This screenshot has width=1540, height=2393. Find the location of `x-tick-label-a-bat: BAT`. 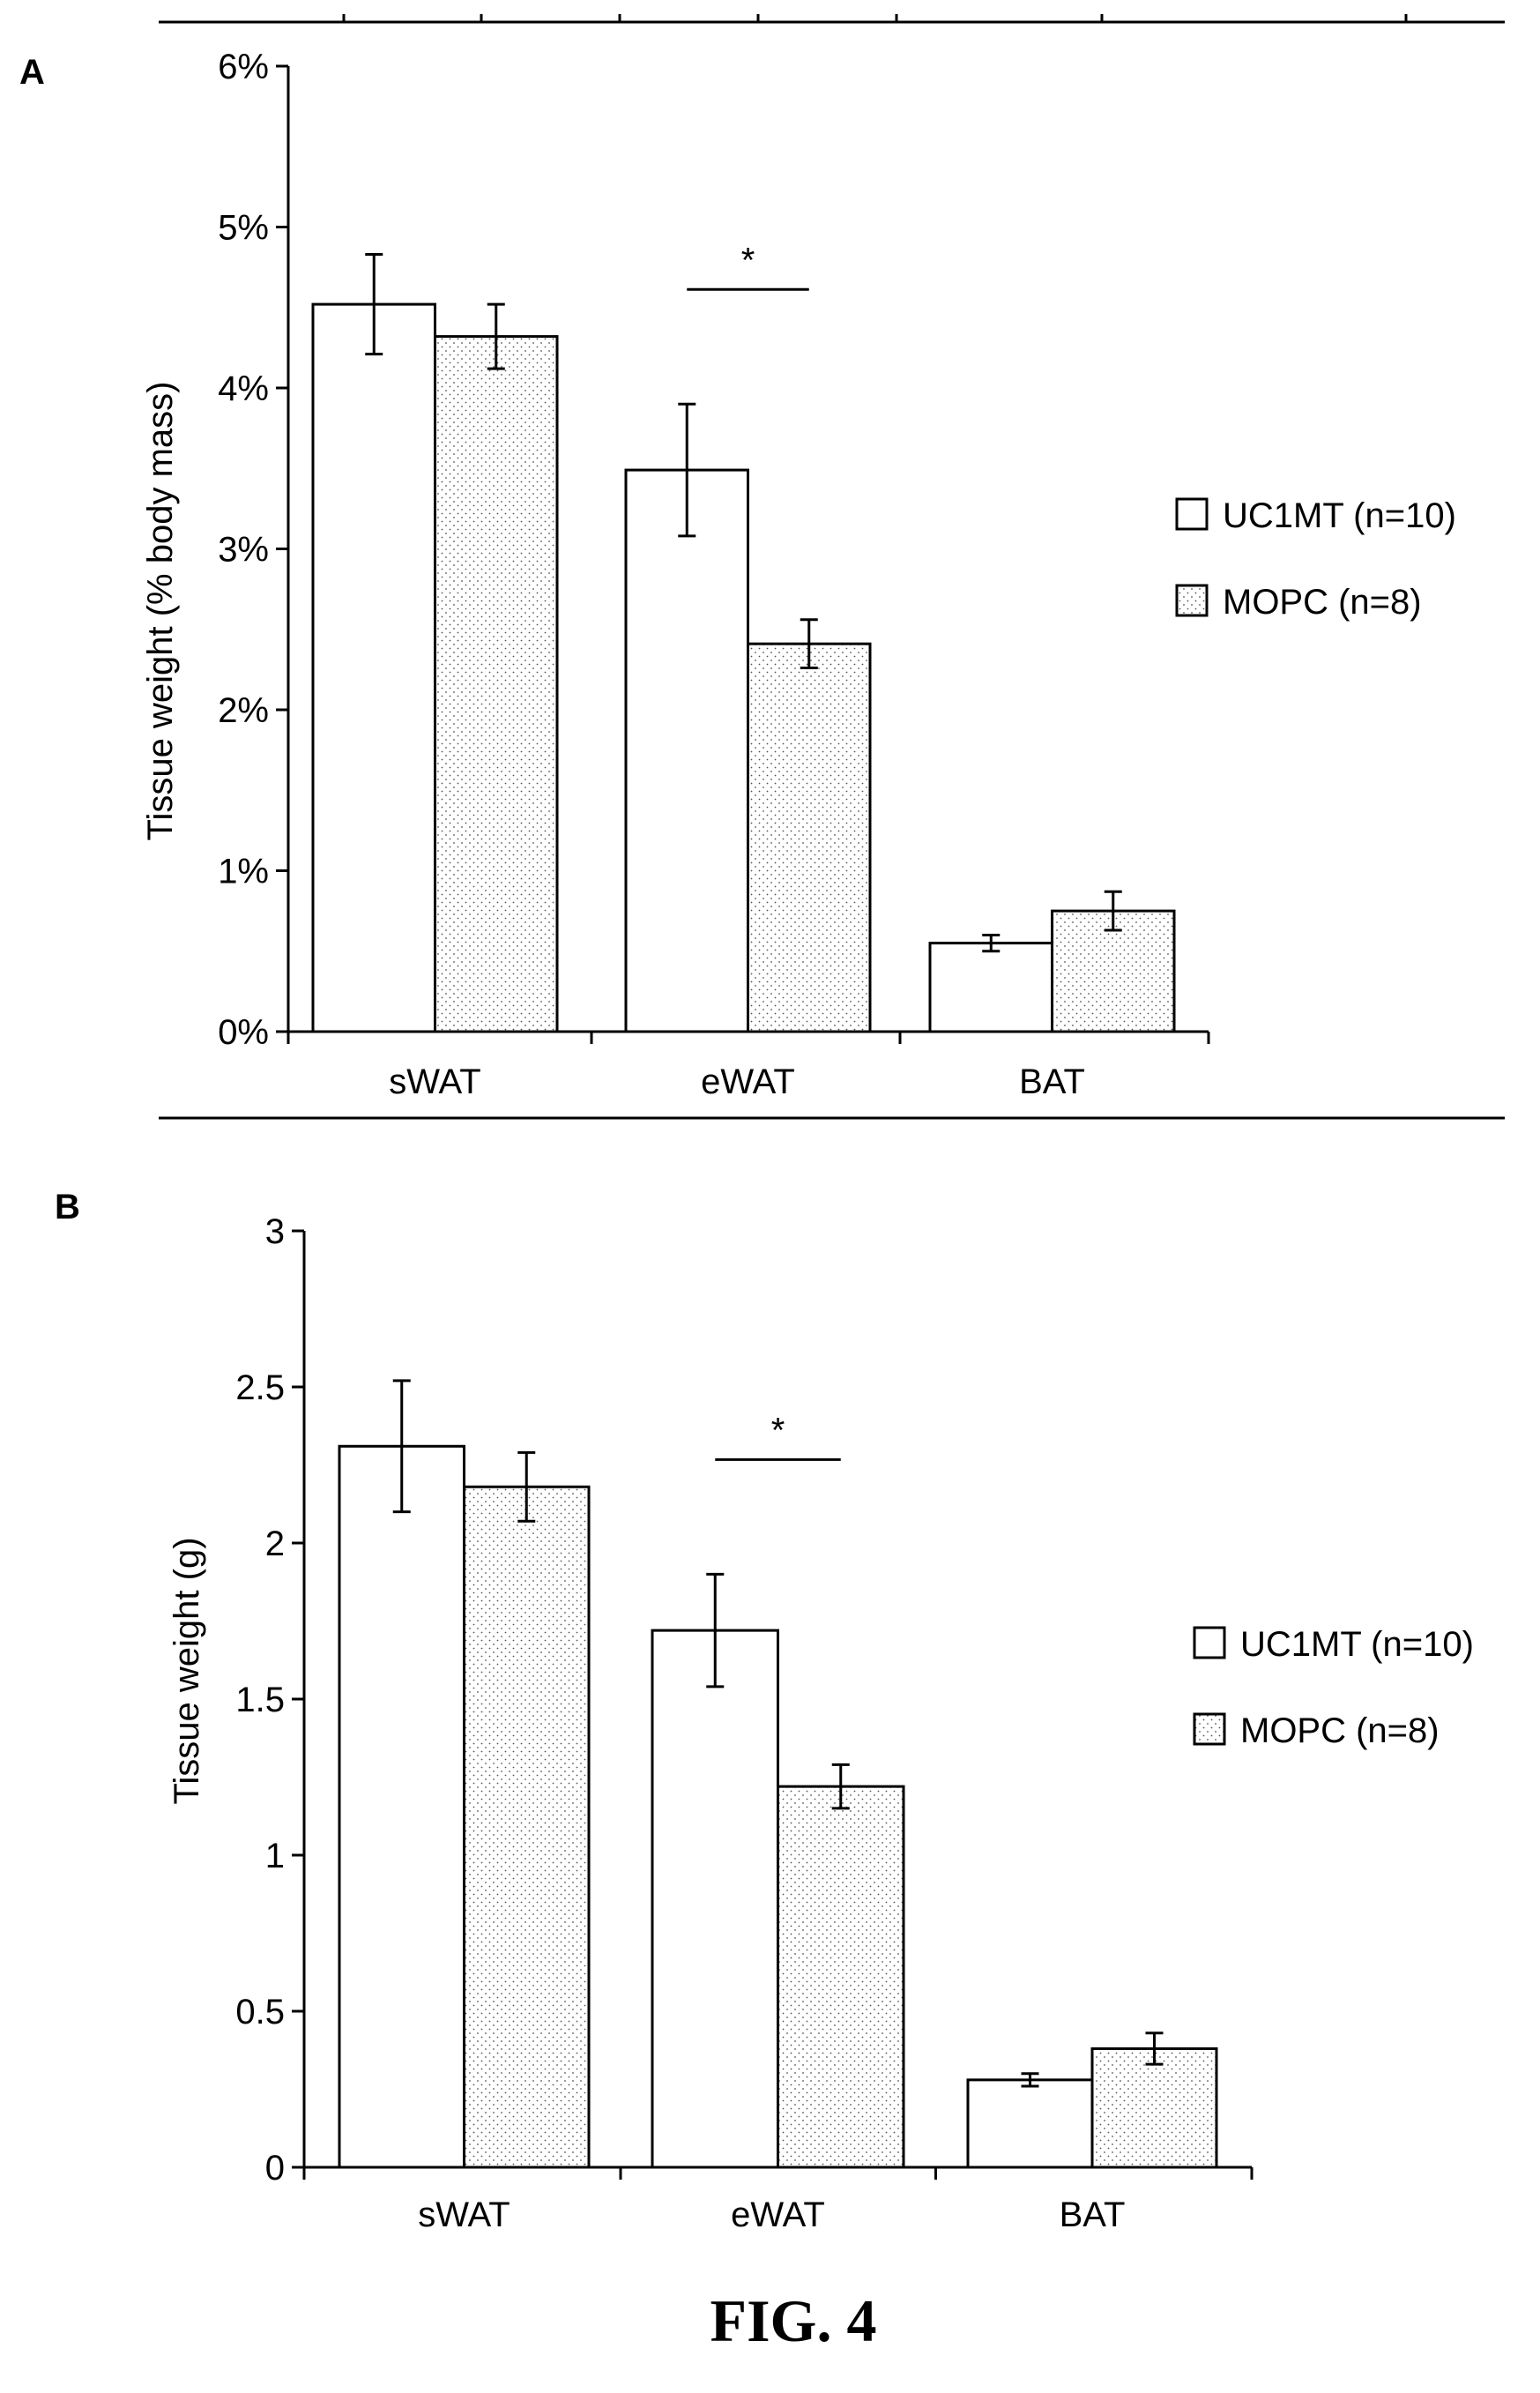

x-tick-label-a-bat: BAT is located at coordinates (1052, 1081).